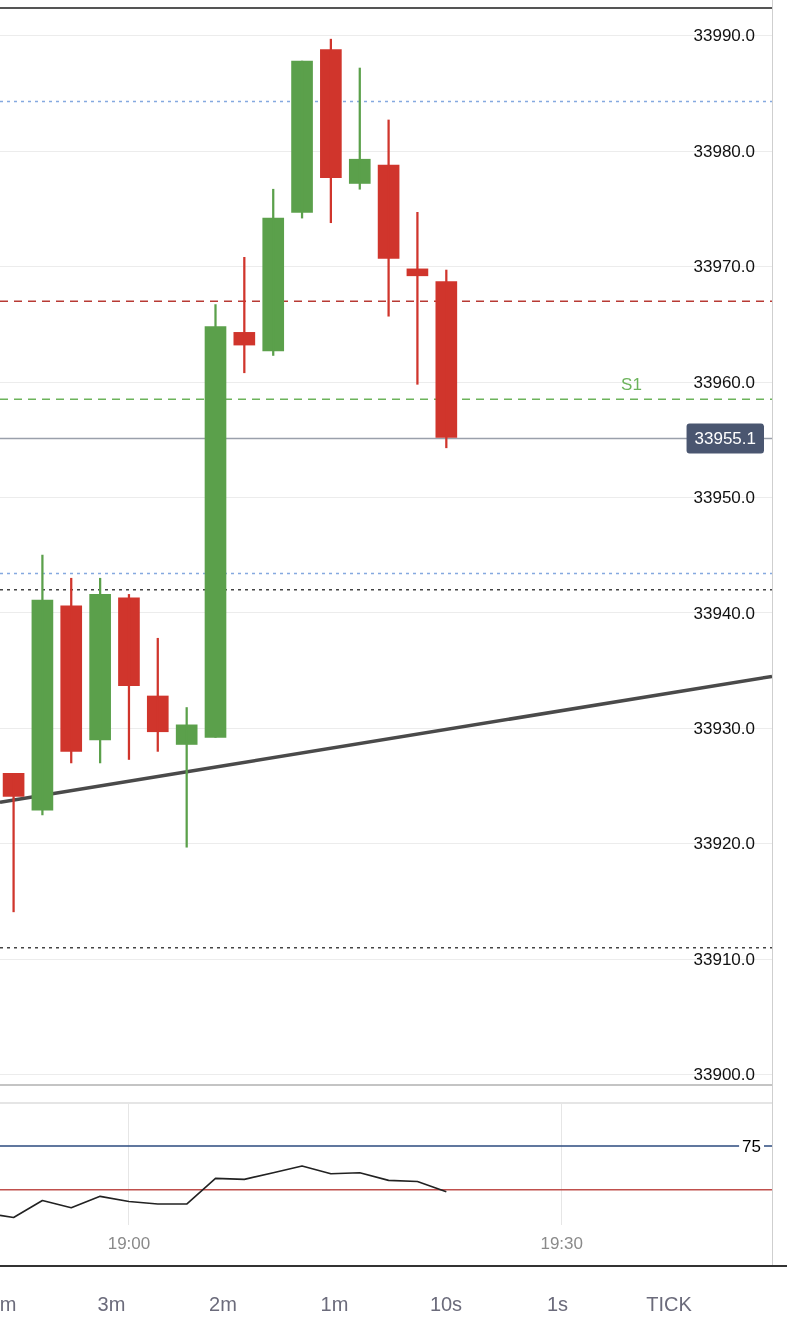  I want to click on ref-line-label: S1, so click(631, 385).